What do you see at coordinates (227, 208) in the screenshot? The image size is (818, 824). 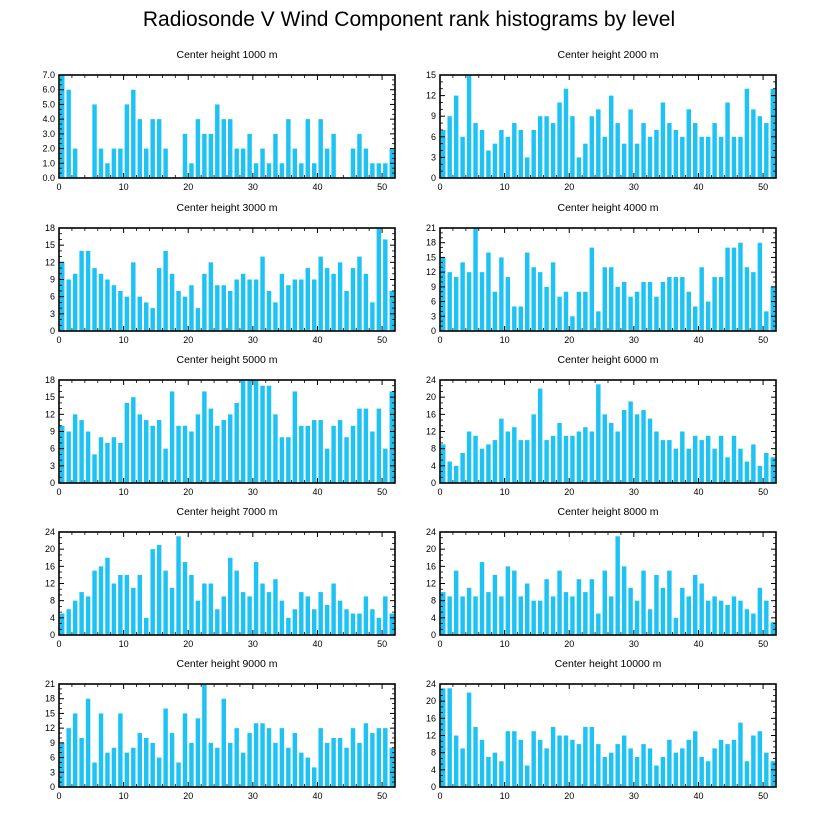 I see `panel-title: Center height 3000 m` at bounding box center [227, 208].